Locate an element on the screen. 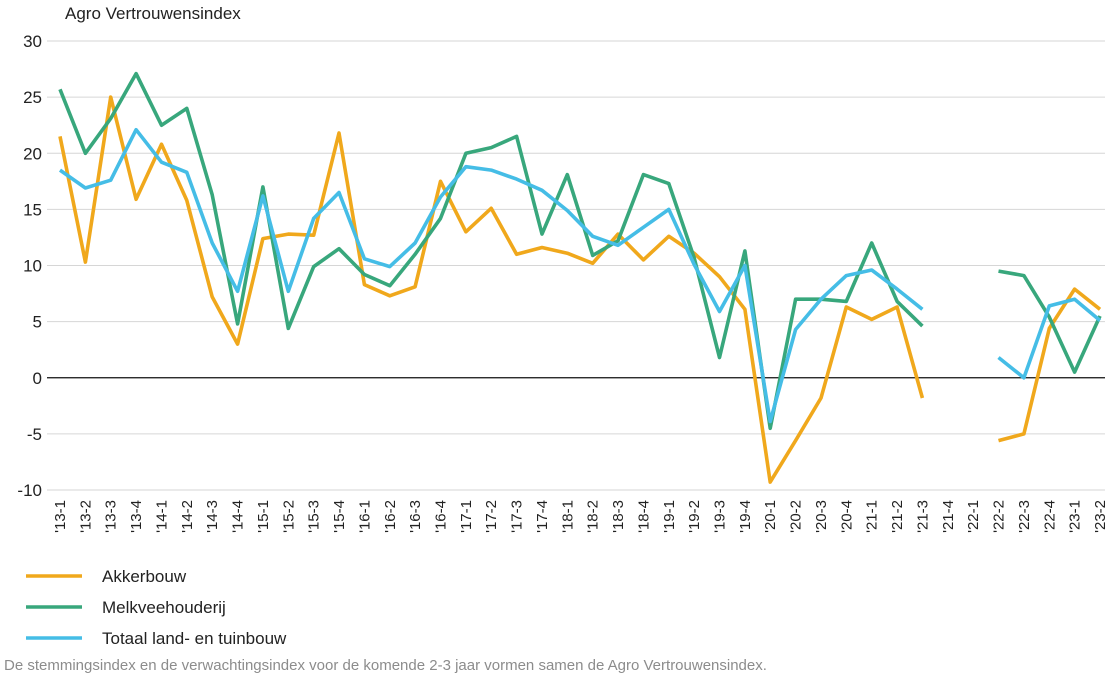 This screenshot has height=693, width=1116. x-tick-label: '23-1 is located at coordinates (1075, 516).